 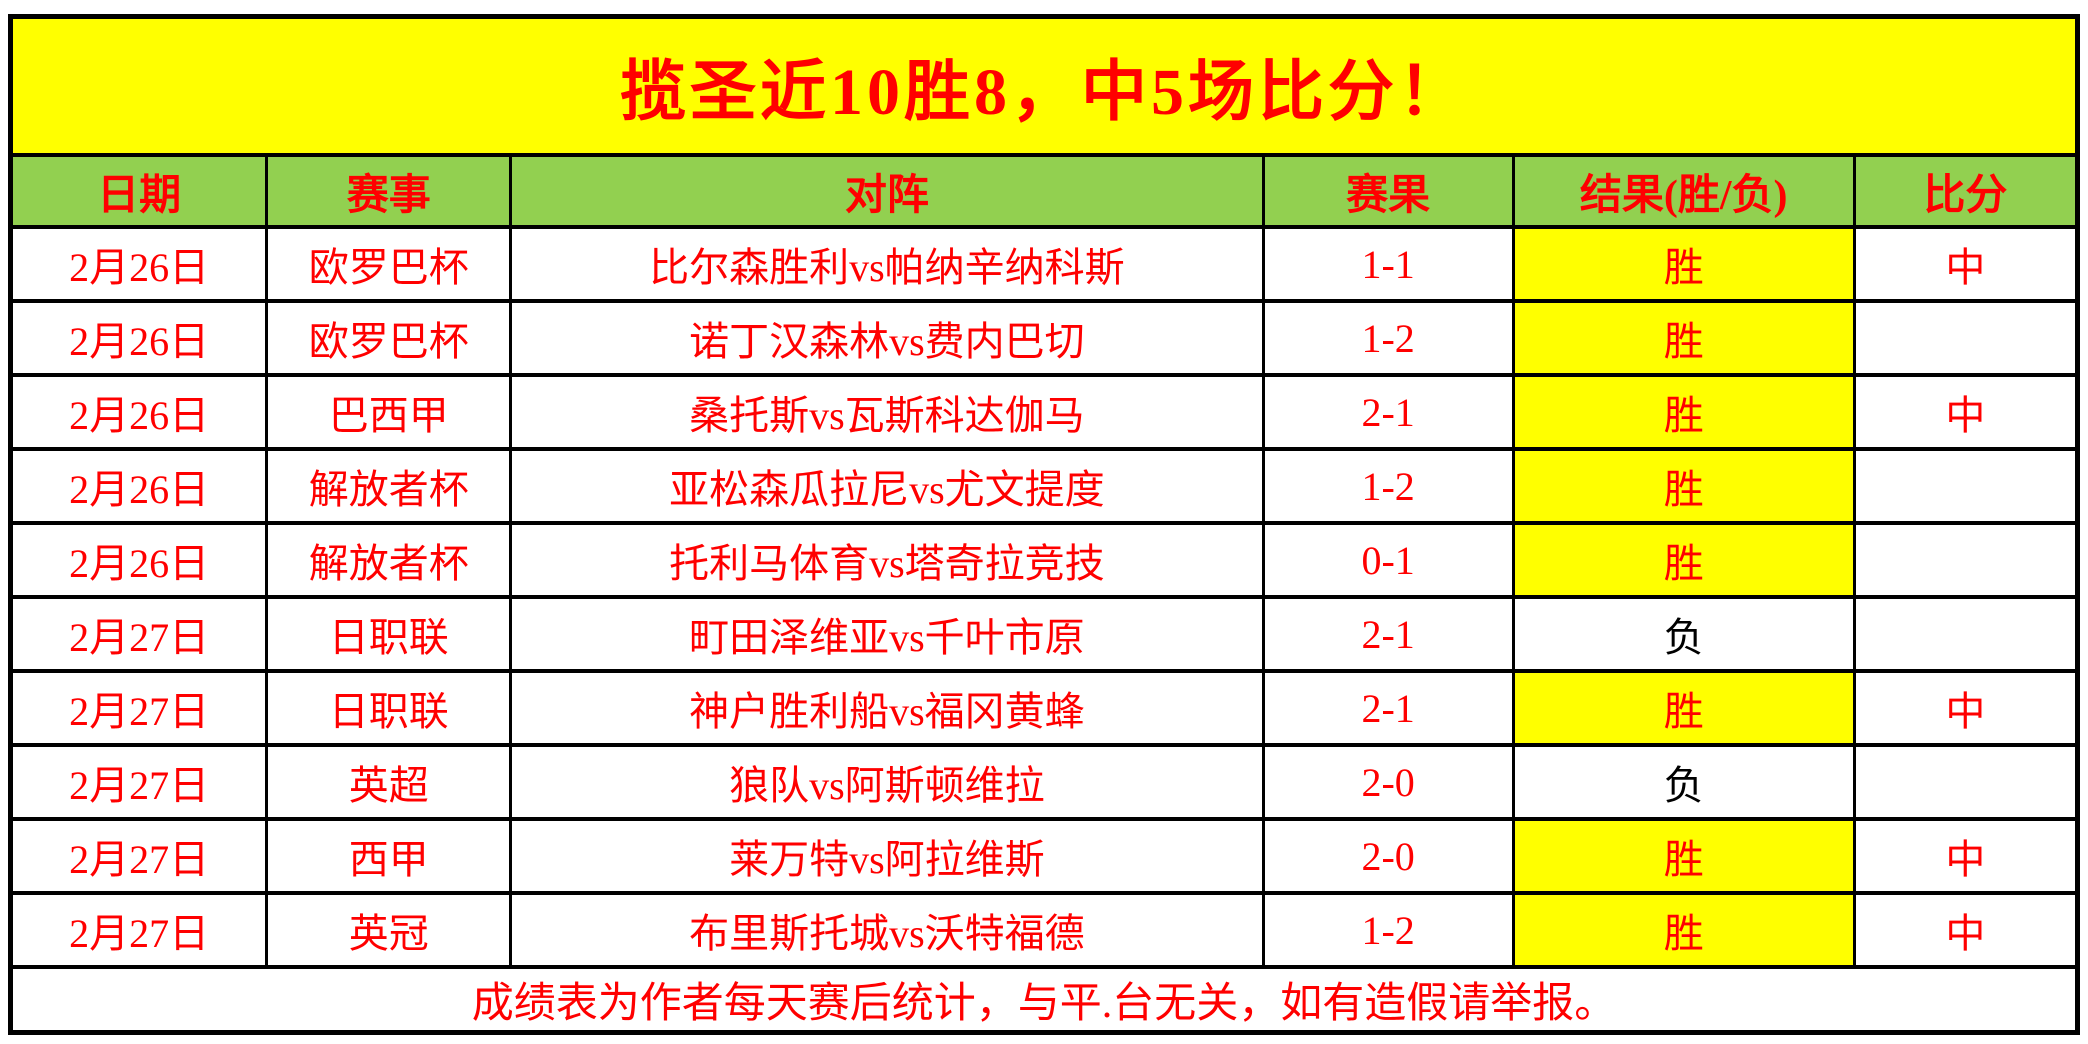 I want to click on cell-match: 町田泽维亚vs千叶市原, so click(x=887, y=634).